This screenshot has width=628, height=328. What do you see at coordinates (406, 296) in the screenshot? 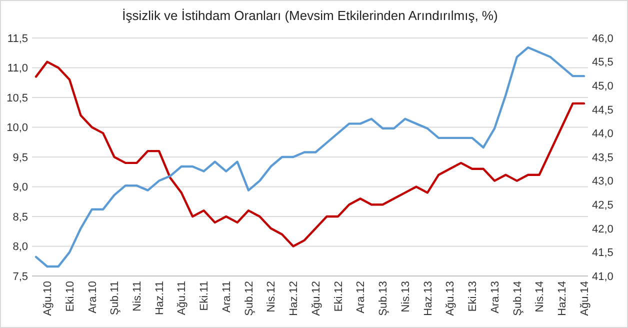
I see `x-tick-label: Nis.13` at bounding box center [406, 296].